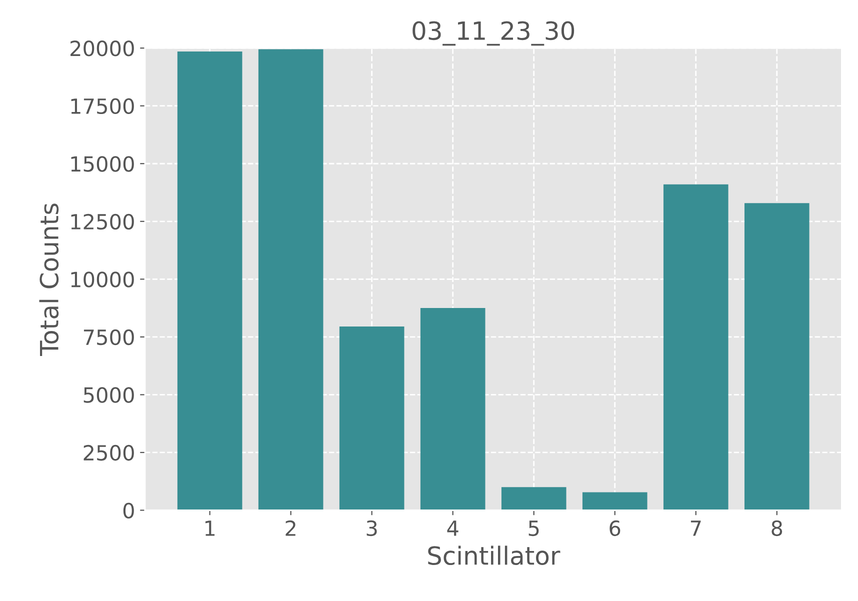  What do you see at coordinates (109, 337) in the screenshot?
I see `y-tick-label: 7500` at bounding box center [109, 337].